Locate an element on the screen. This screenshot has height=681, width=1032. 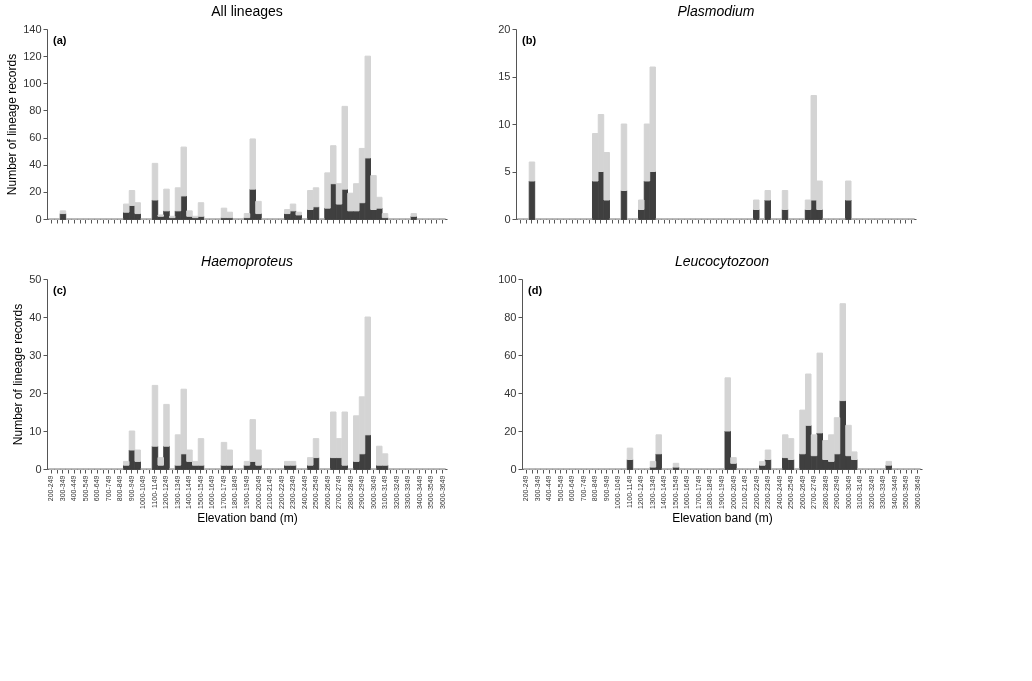
y-tick-label: 15 is located at coordinates (504, 76).